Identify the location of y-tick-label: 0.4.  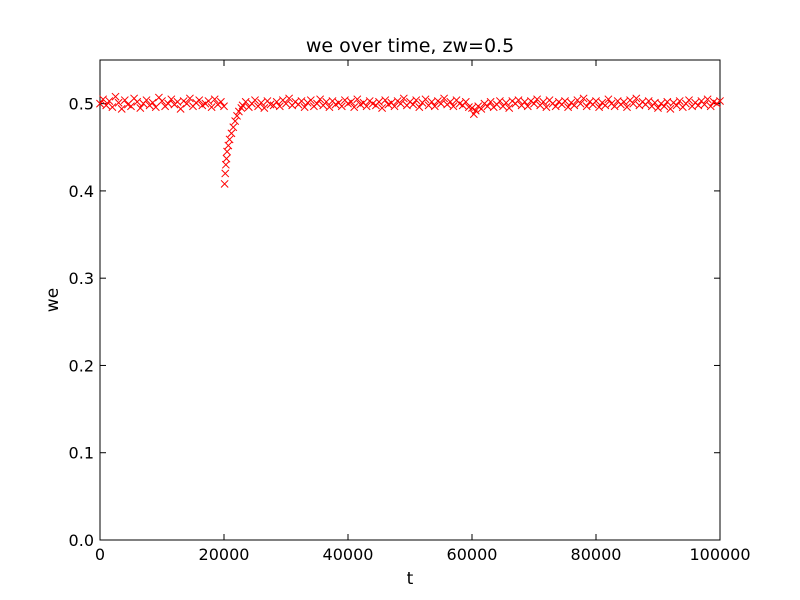
(81, 191).